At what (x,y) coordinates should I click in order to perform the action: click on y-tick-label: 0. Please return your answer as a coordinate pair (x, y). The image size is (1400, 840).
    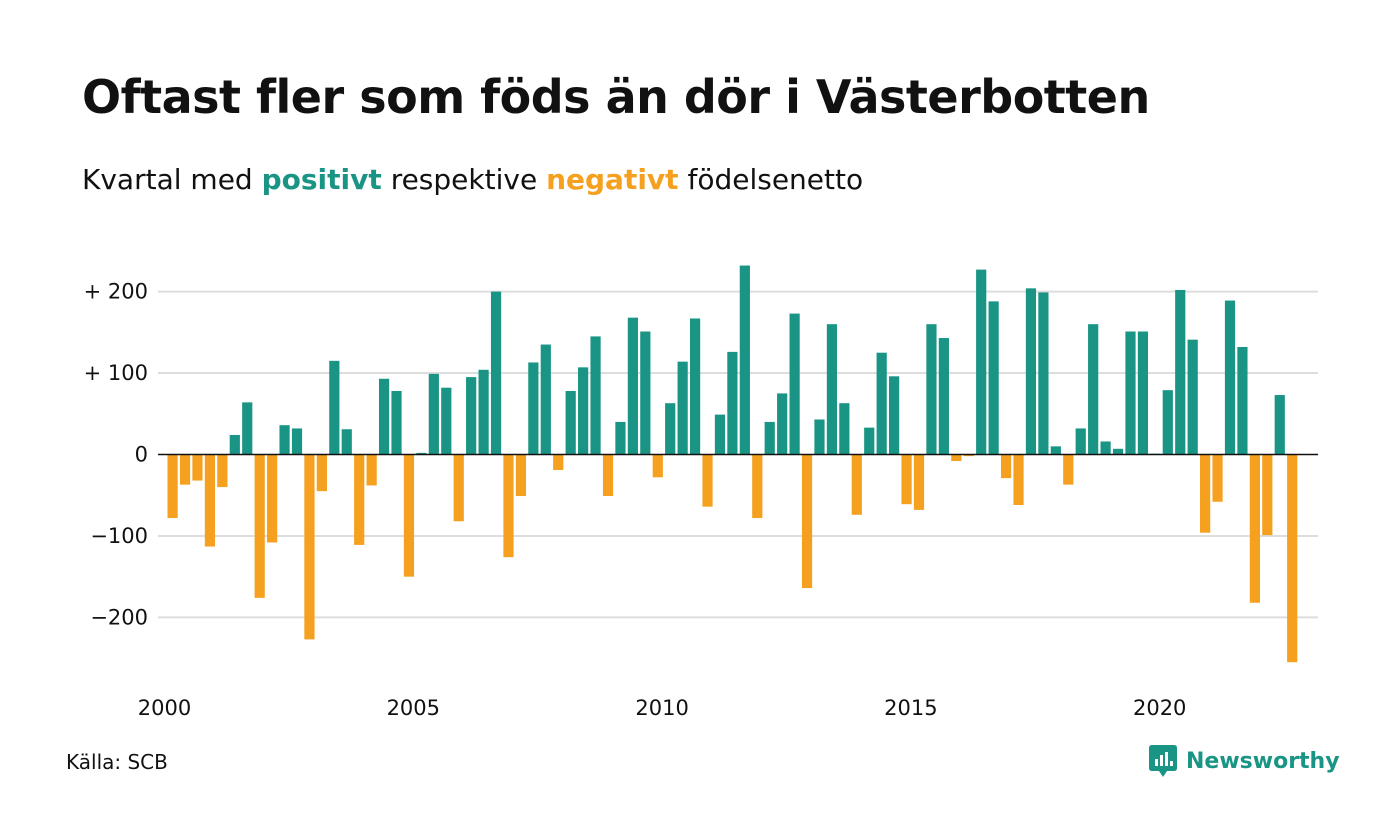
    Looking at the image, I should click on (141, 455).